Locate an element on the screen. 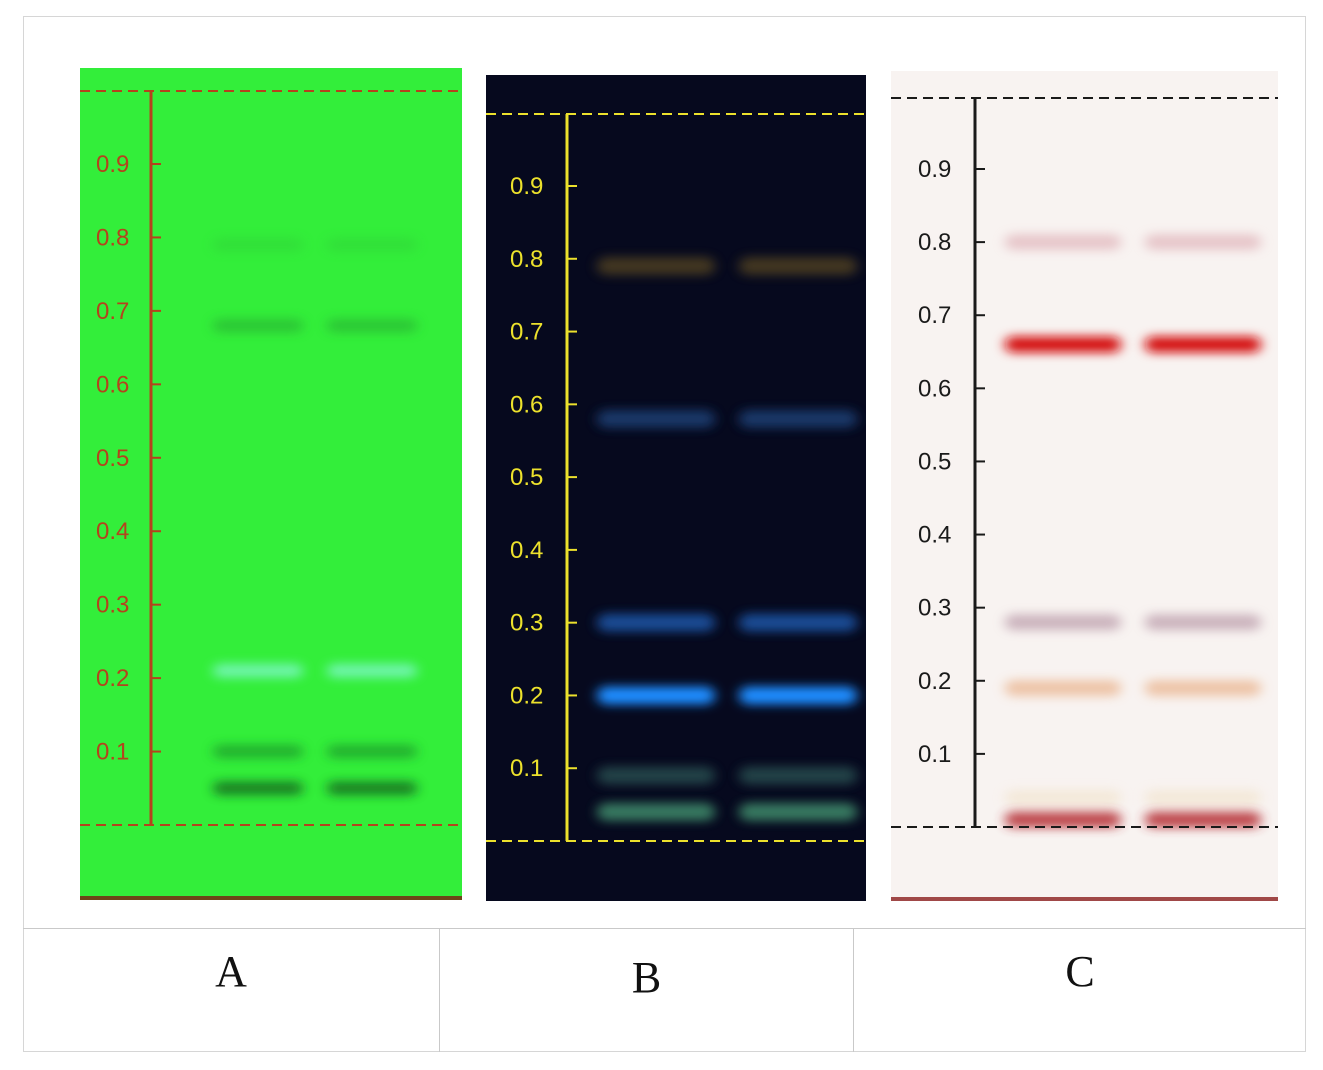  rf-tick-label-a: 0.3 is located at coordinates (112, 605).